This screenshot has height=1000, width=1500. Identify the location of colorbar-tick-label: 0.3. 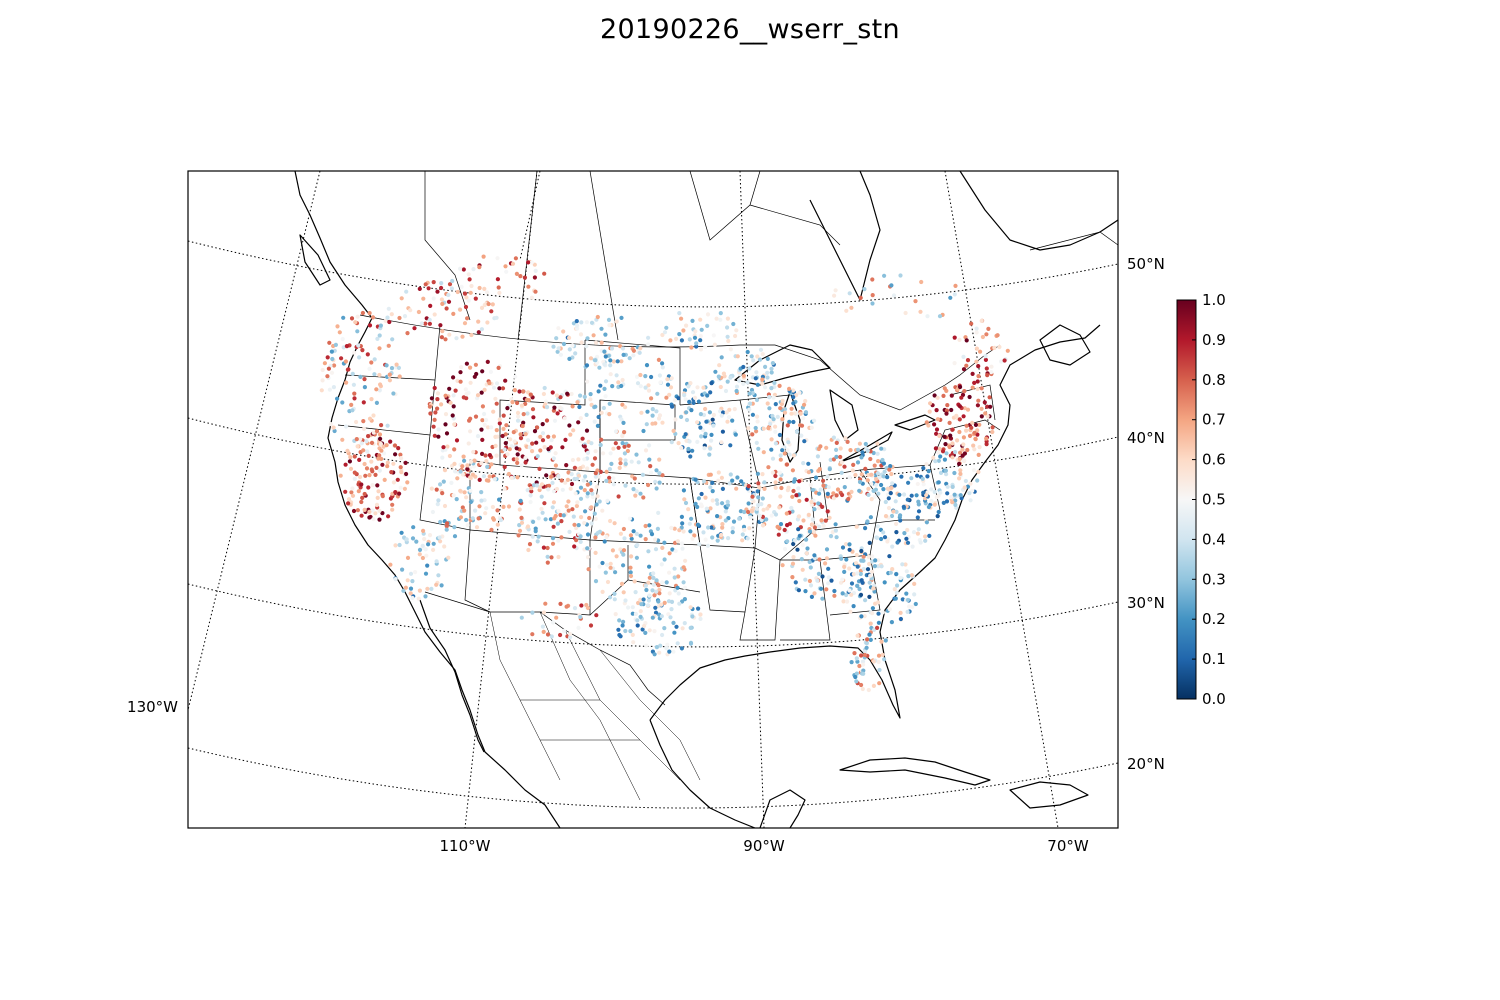
(1214, 579).